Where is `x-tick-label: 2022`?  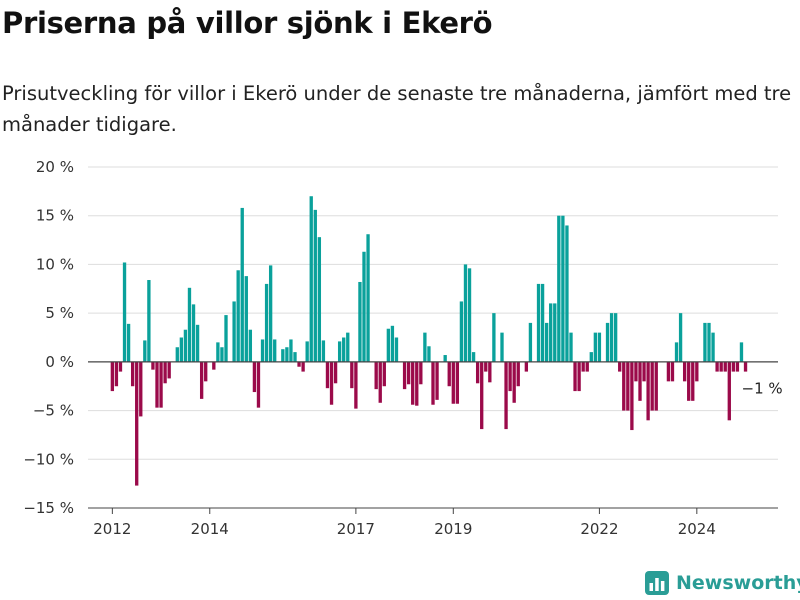 x-tick-label: 2022 is located at coordinates (599, 529).